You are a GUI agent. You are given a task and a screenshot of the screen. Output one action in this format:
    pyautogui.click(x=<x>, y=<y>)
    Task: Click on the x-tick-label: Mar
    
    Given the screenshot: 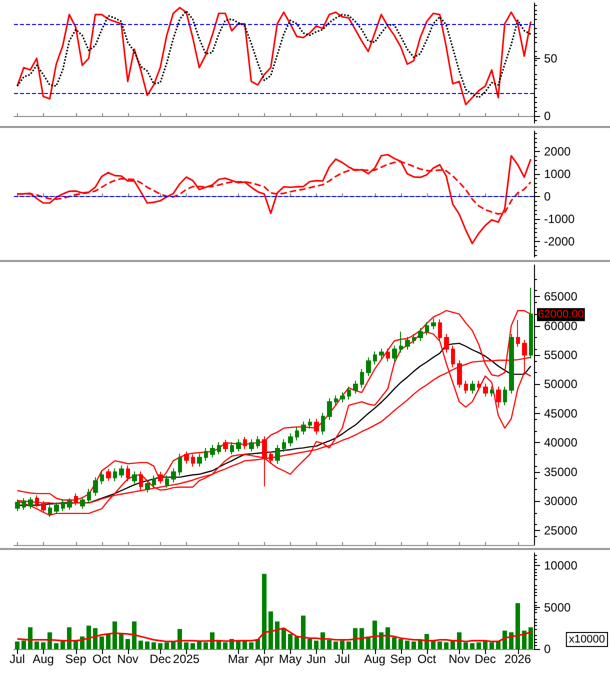 What is the action you would take?
    pyautogui.click(x=238, y=659)
    